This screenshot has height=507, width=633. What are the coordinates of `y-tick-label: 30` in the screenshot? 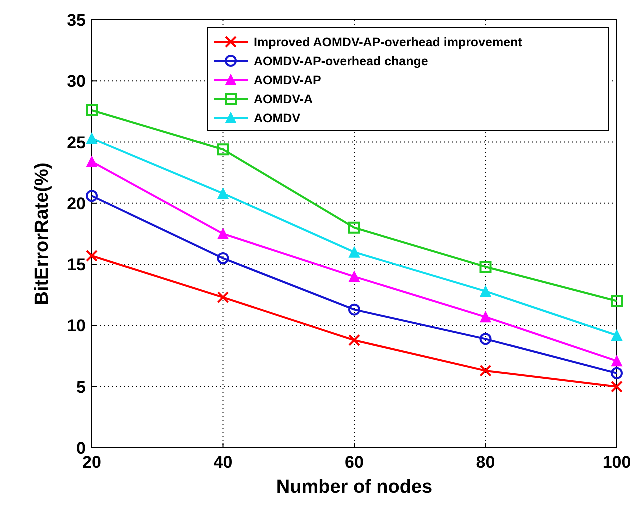 It's located at (76, 82).